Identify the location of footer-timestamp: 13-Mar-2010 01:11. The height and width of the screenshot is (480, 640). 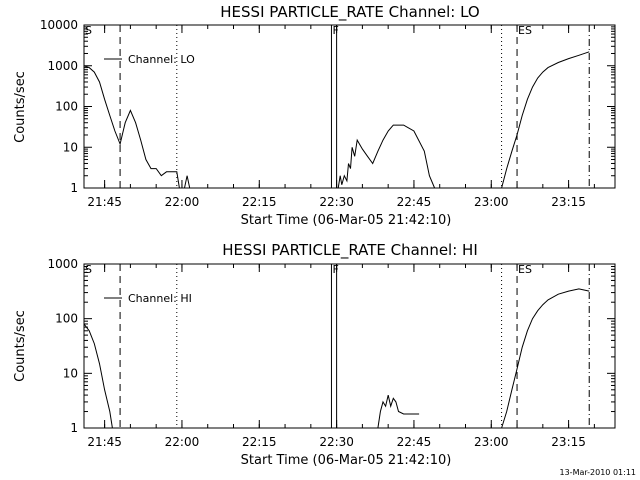
(598, 472).